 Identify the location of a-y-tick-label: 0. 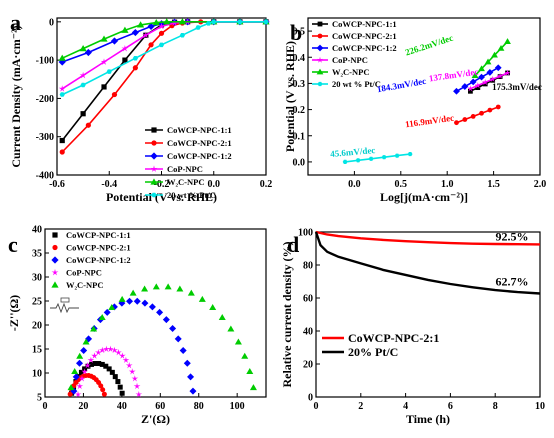
(51, 22).